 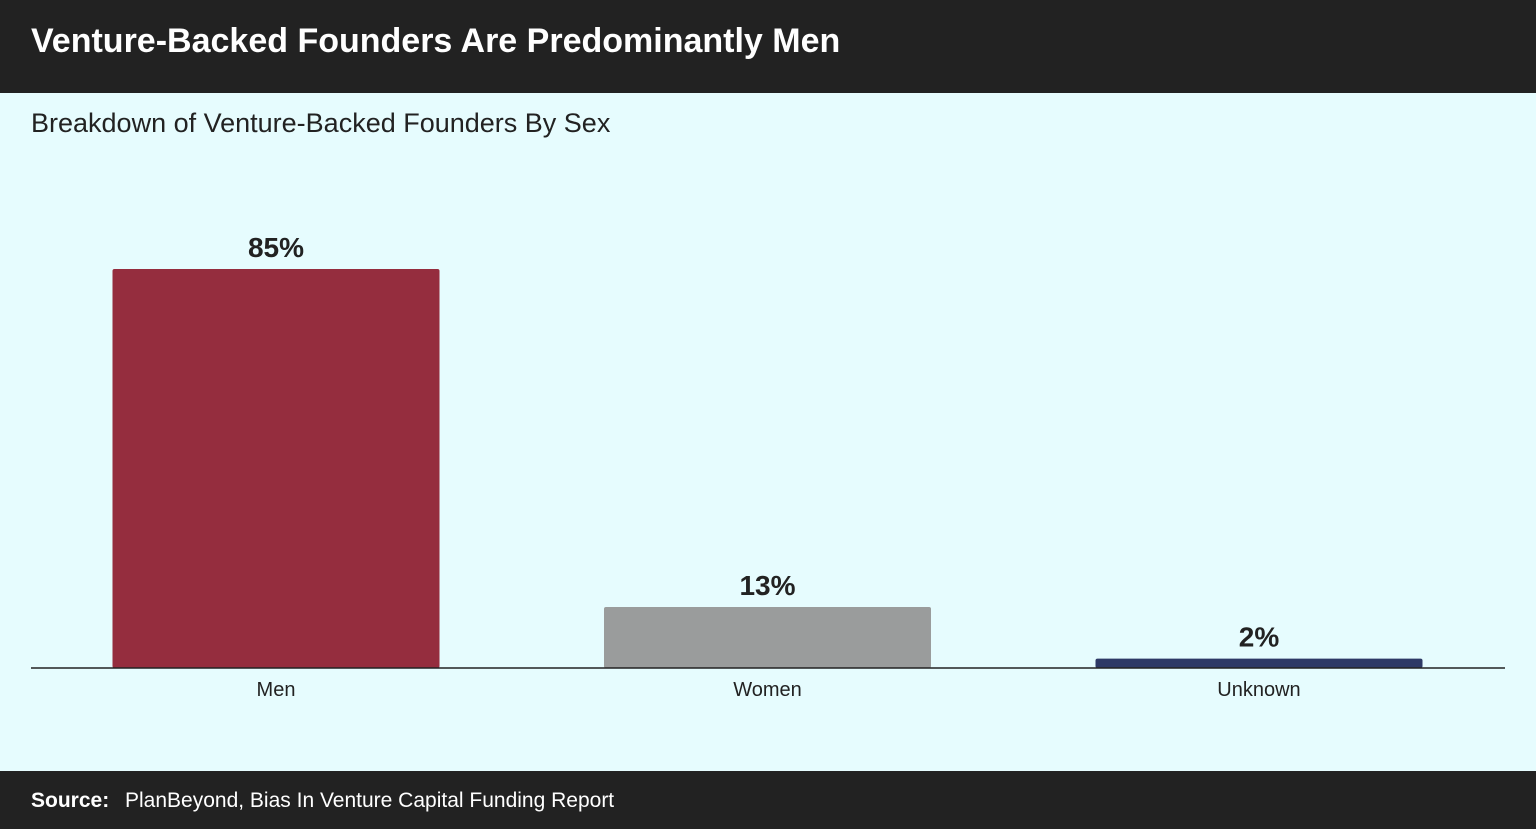 I want to click on data-label-unknown: 2%, so click(x=1259, y=637).